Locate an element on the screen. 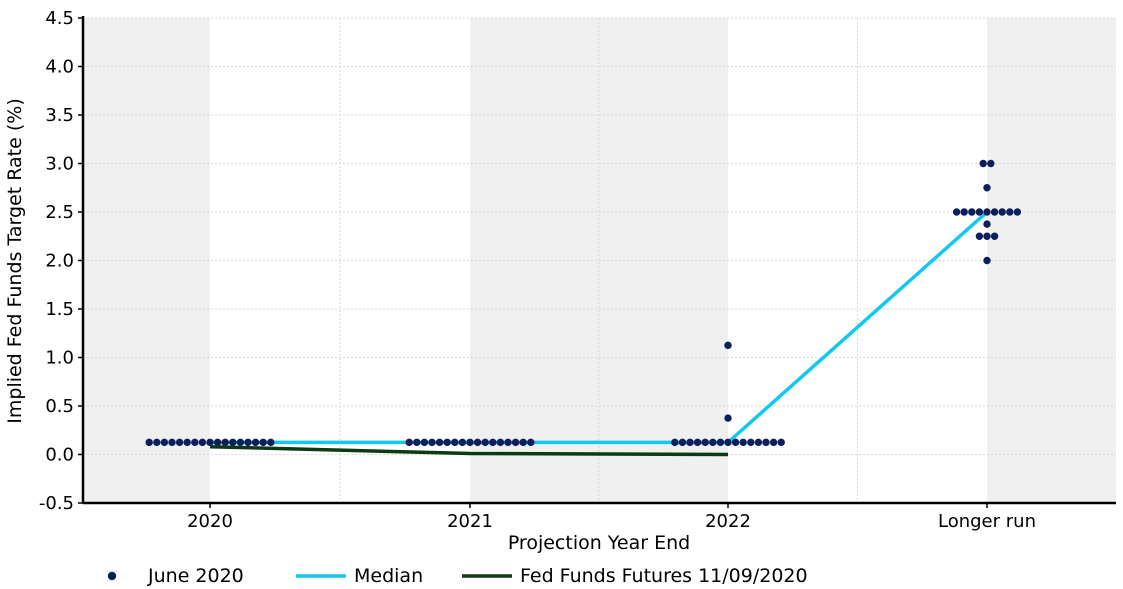 This screenshot has height=589, width=1123. legend-marker-june-2020 is located at coordinates (112, 576).